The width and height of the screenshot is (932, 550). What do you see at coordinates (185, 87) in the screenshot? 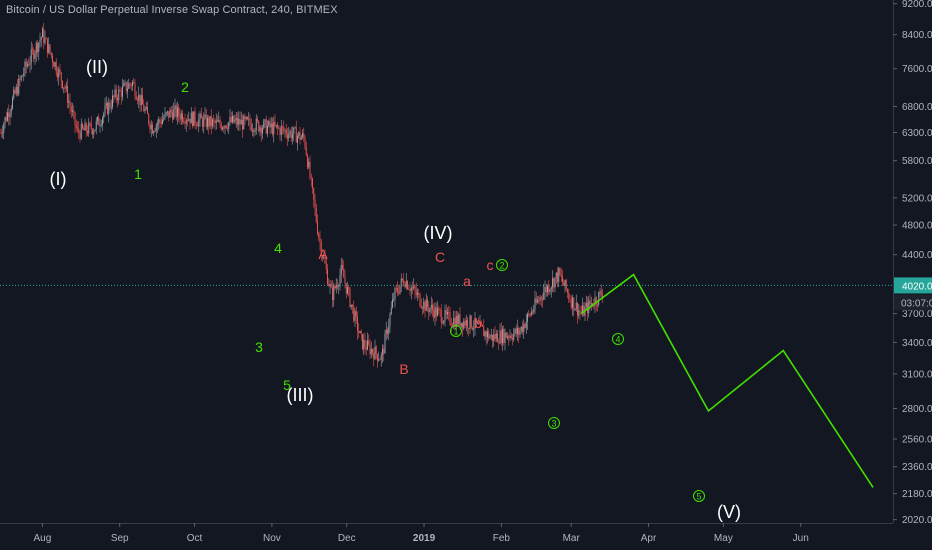
I see `wave-label: 2` at bounding box center [185, 87].